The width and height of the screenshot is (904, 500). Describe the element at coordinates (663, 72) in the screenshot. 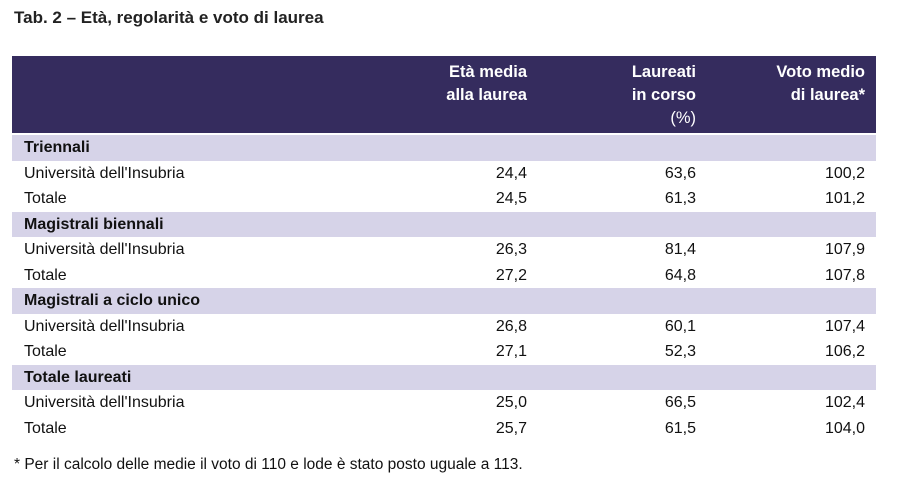

I see `header-line: Laureati` at that location.